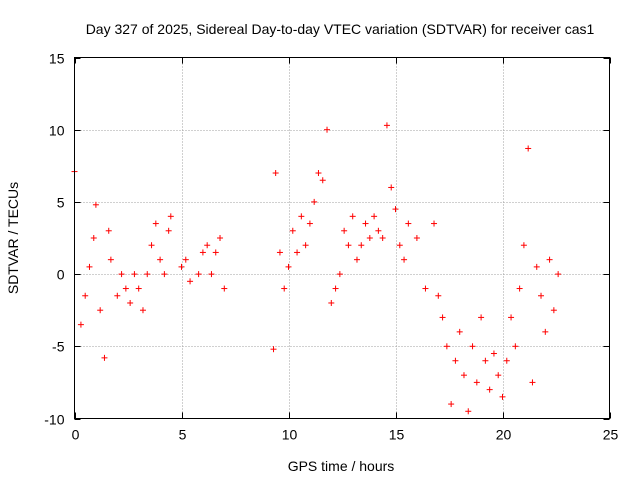 The image size is (640, 480). What do you see at coordinates (57, 131) in the screenshot?
I see `y-tick-label: 10` at bounding box center [57, 131].